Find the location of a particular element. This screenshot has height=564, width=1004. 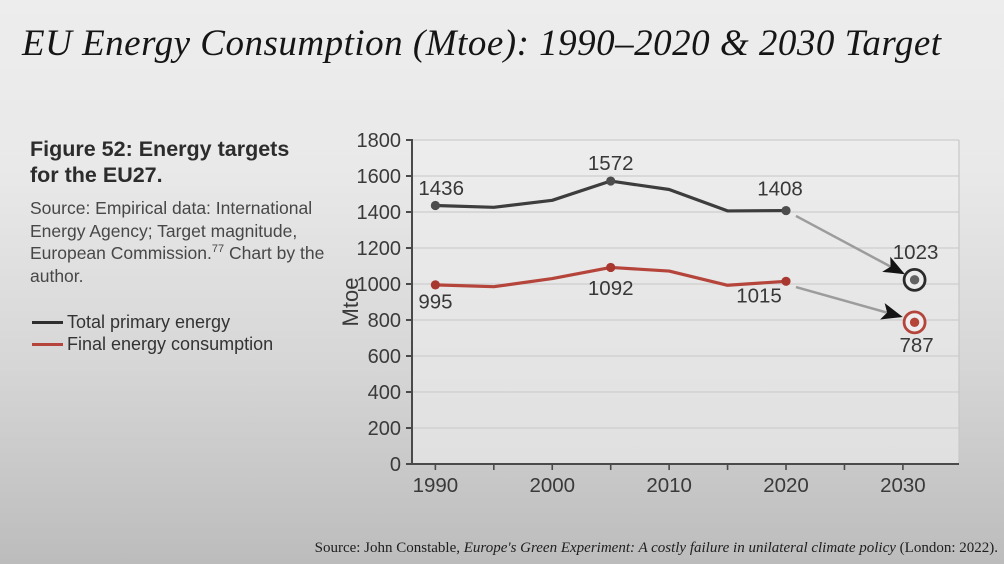

data-label: 1436 is located at coordinates (441, 188).